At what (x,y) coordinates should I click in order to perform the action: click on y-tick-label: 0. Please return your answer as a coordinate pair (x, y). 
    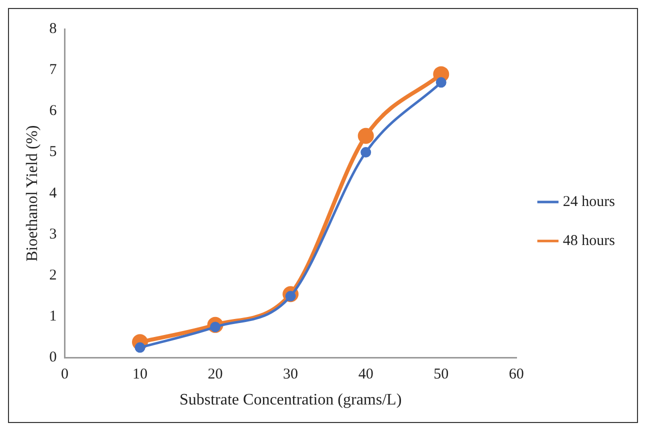
    Looking at the image, I should click on (53, 358).